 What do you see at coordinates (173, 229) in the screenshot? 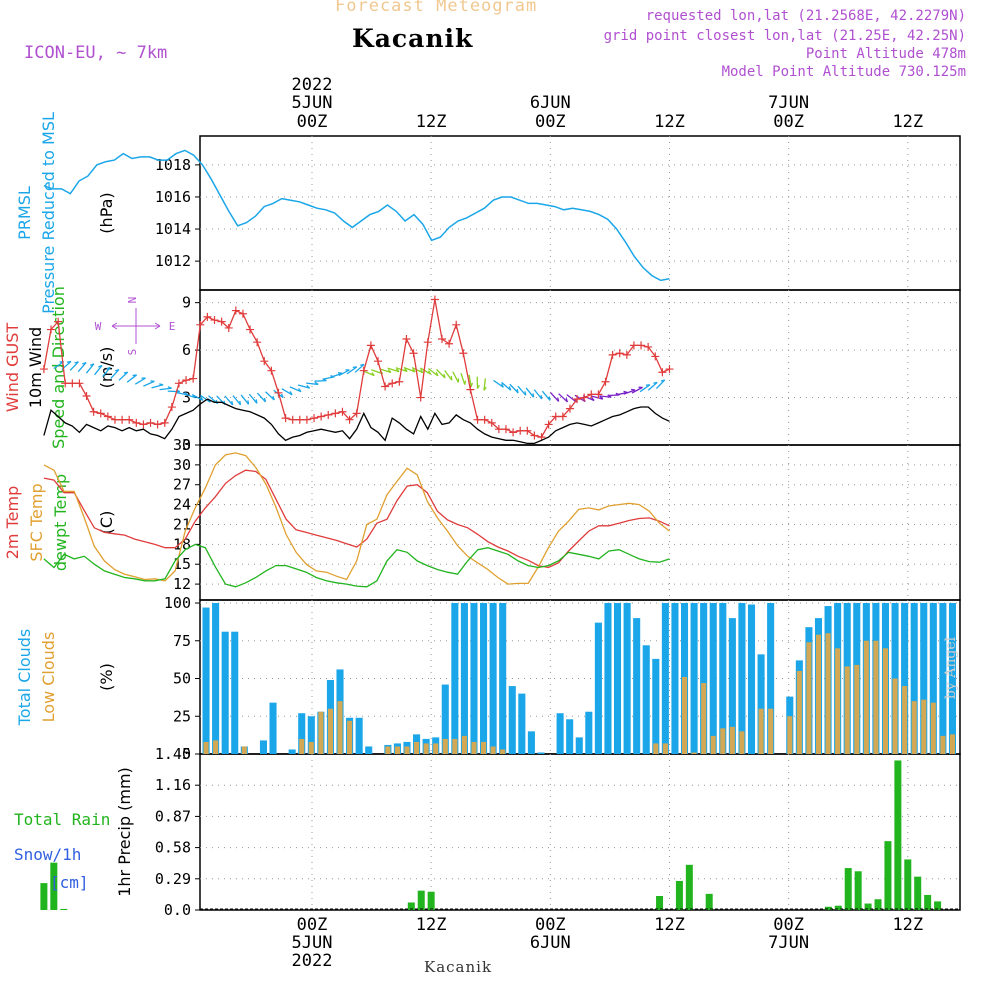
I see `ytick-label: 1014` at bounding box center [173, 229].